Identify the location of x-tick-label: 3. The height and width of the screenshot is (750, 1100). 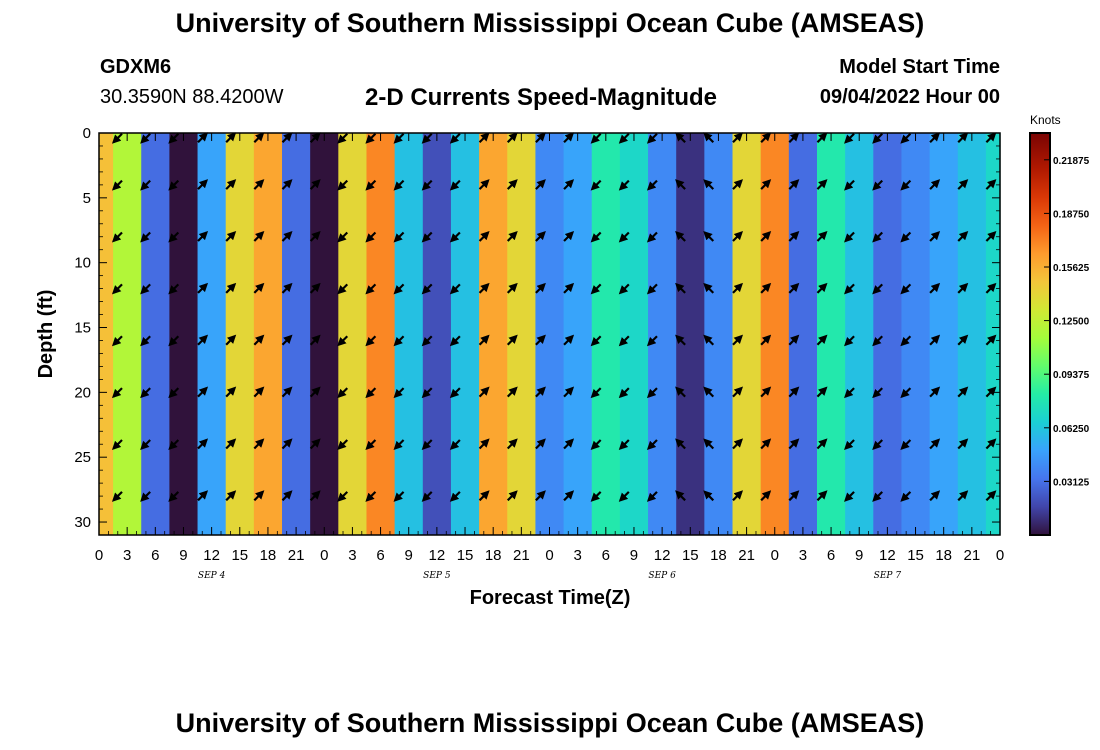
(127, 555).